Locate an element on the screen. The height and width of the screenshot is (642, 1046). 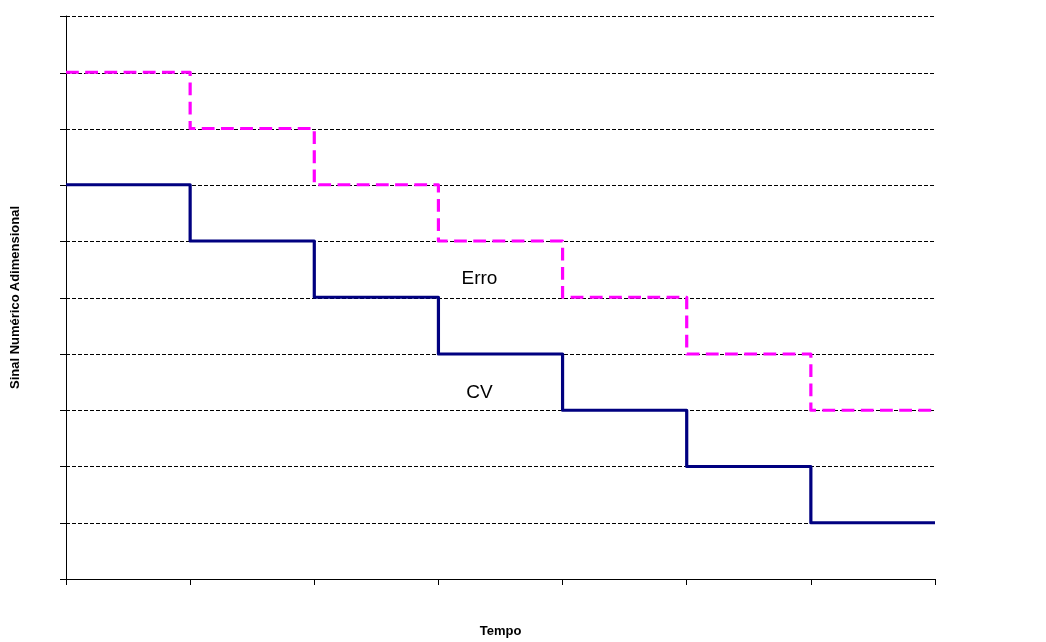
x-axis-title: Tempo is located at coordinates (500, 630).